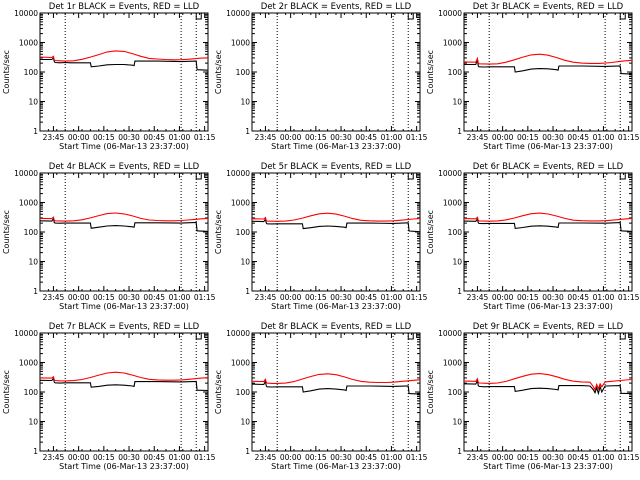 This screenshot has height=480, width=640. What do you see at coordinates (336, 327) in the screenshot?
I see `chart-title: Det 8r BLACK = Events, RED = LLD` at bounding box center [336, 327].